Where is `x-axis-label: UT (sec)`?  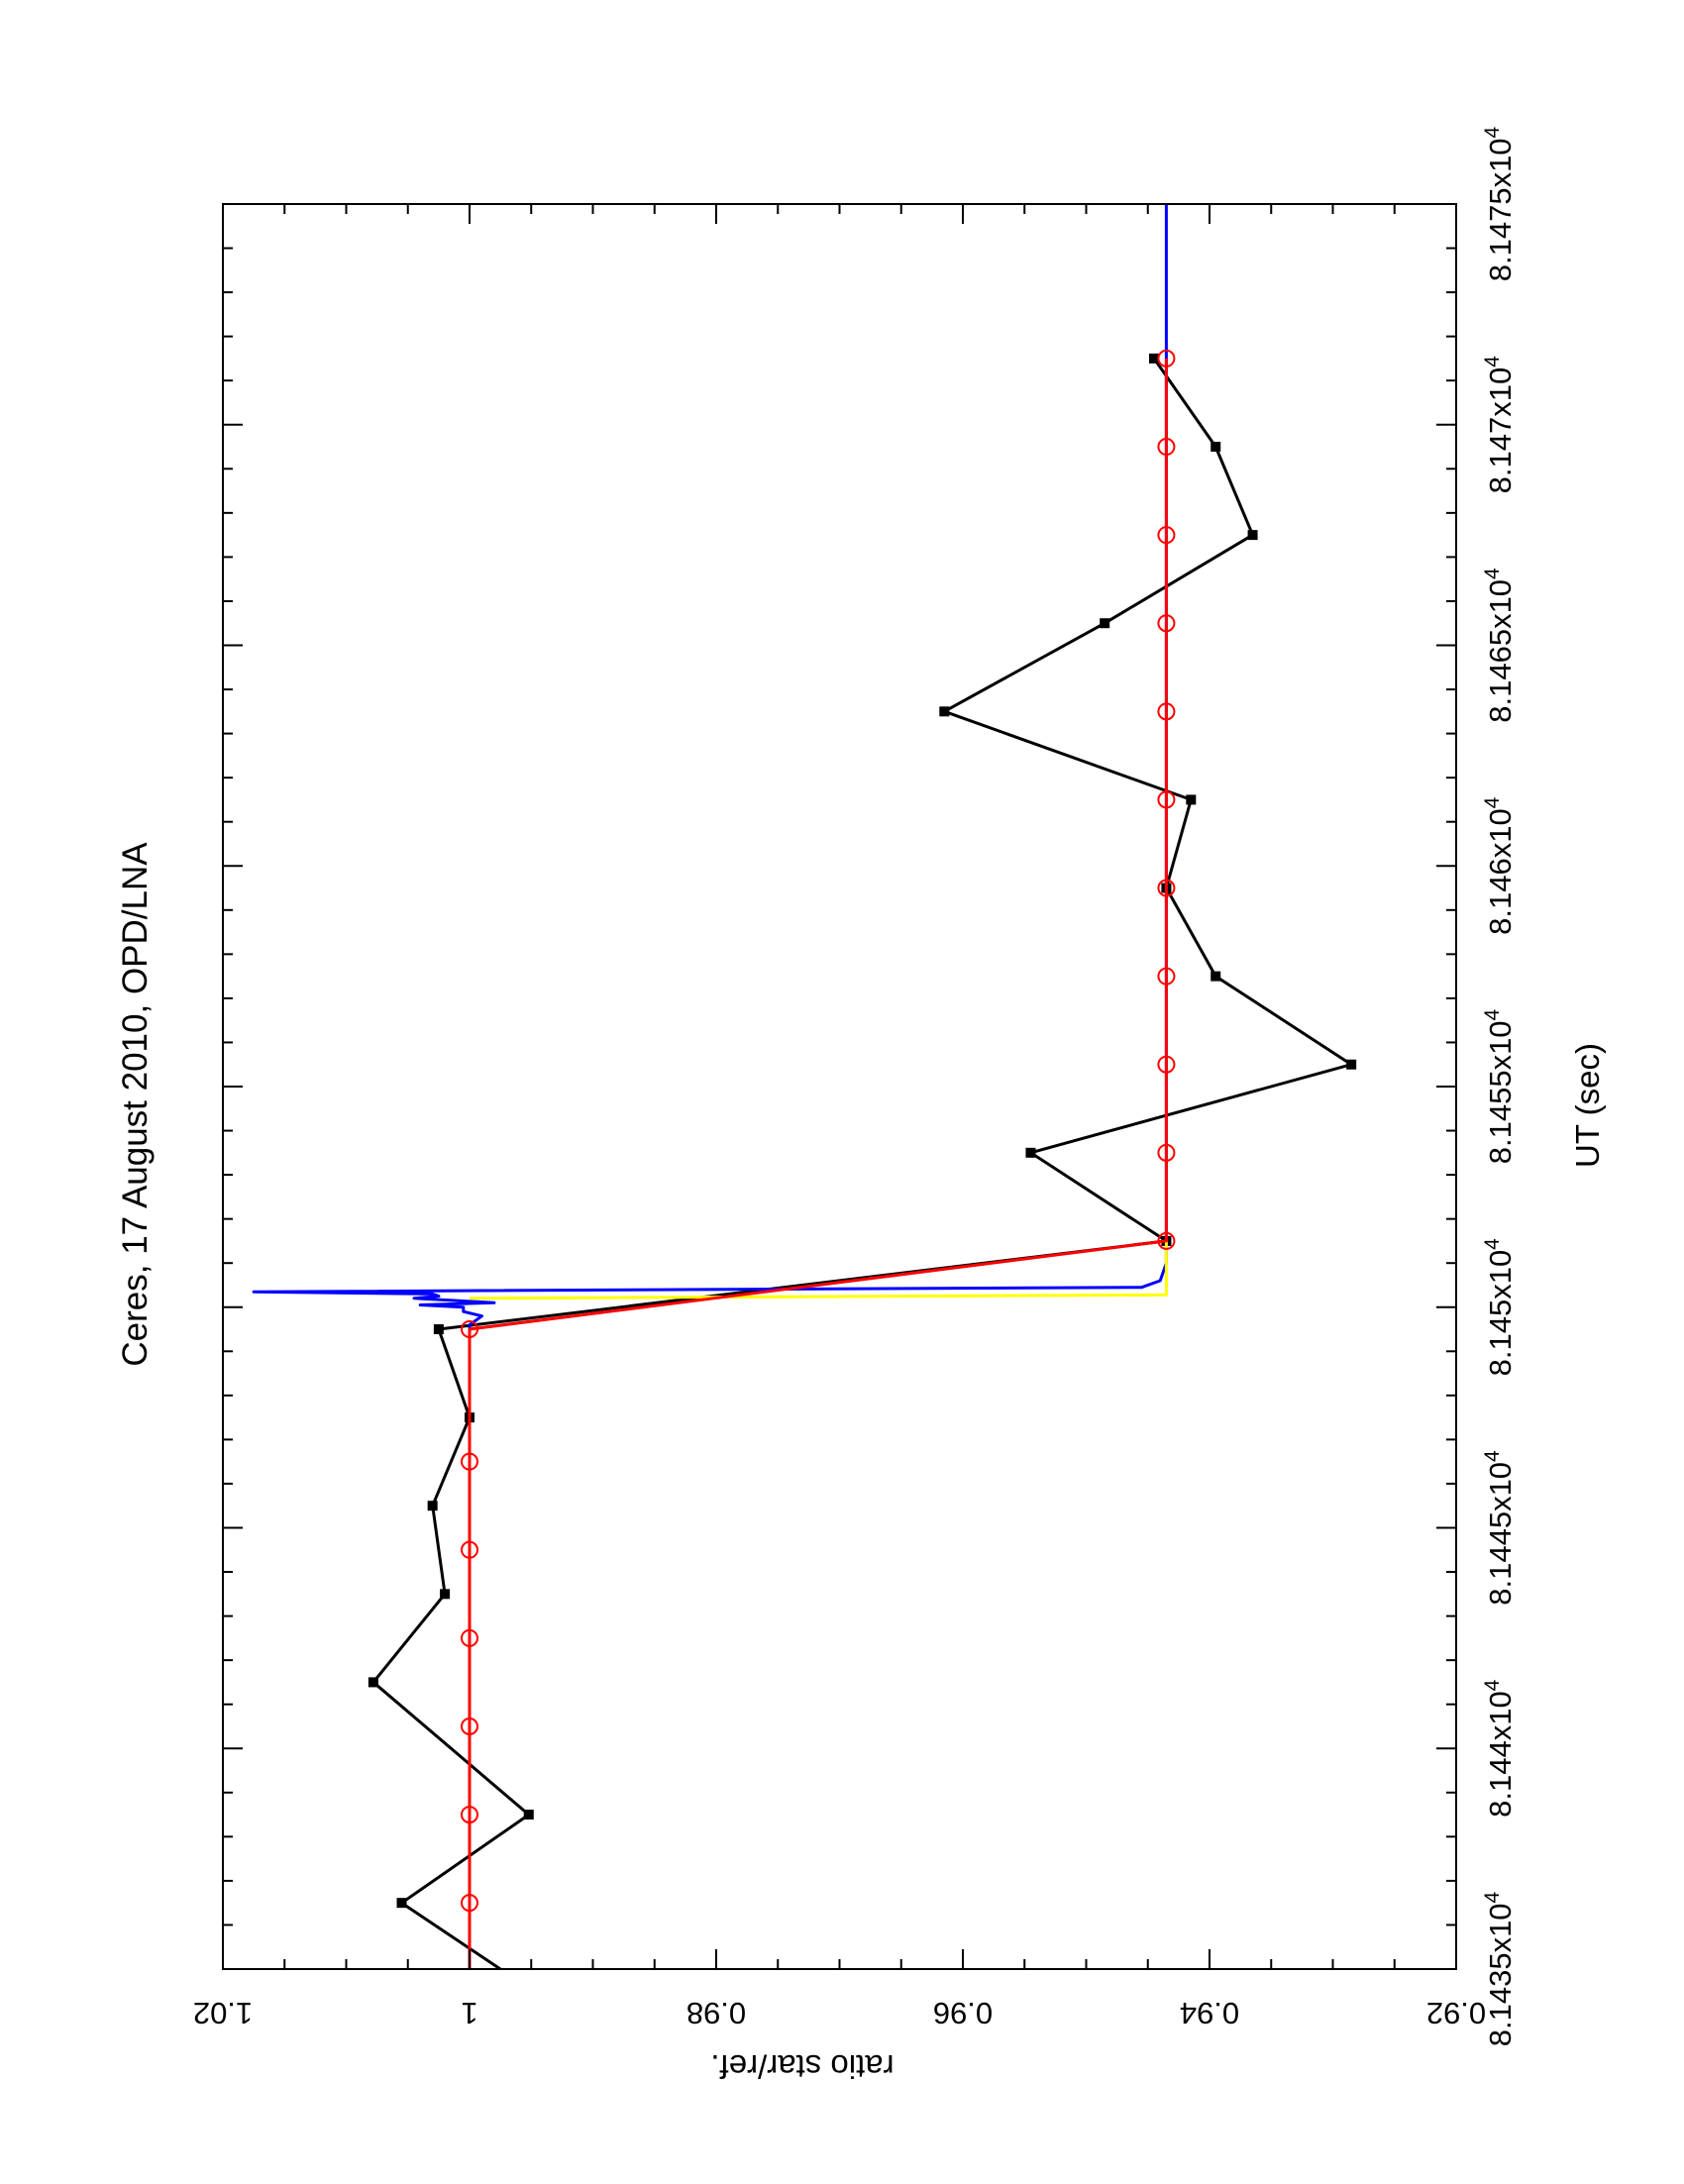
x-axis-label: UT (sec) is located at coordinates (1588, 1105).